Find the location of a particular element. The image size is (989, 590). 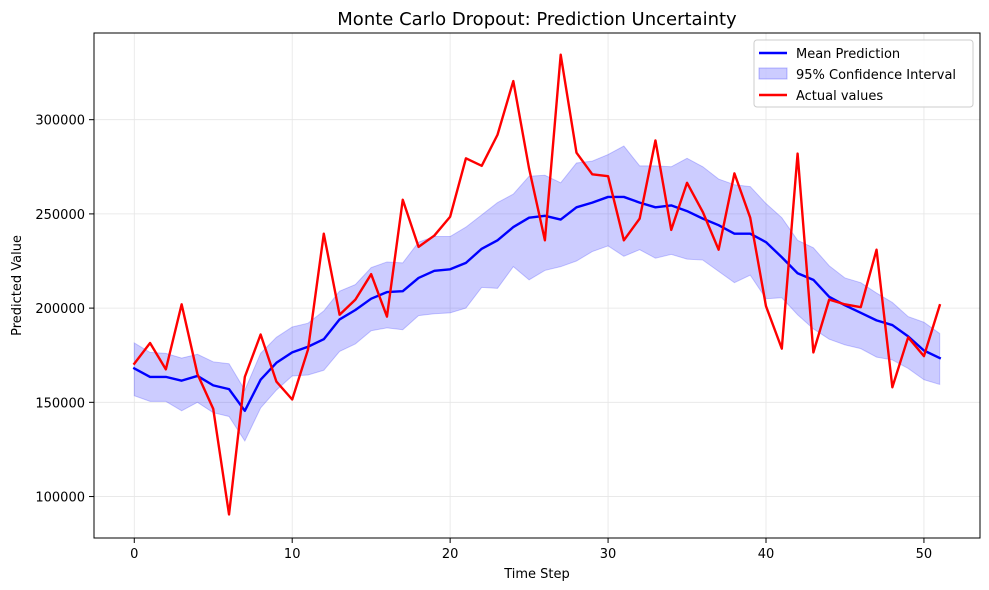

legend-swatch-band is located at coordinates (773, 73).